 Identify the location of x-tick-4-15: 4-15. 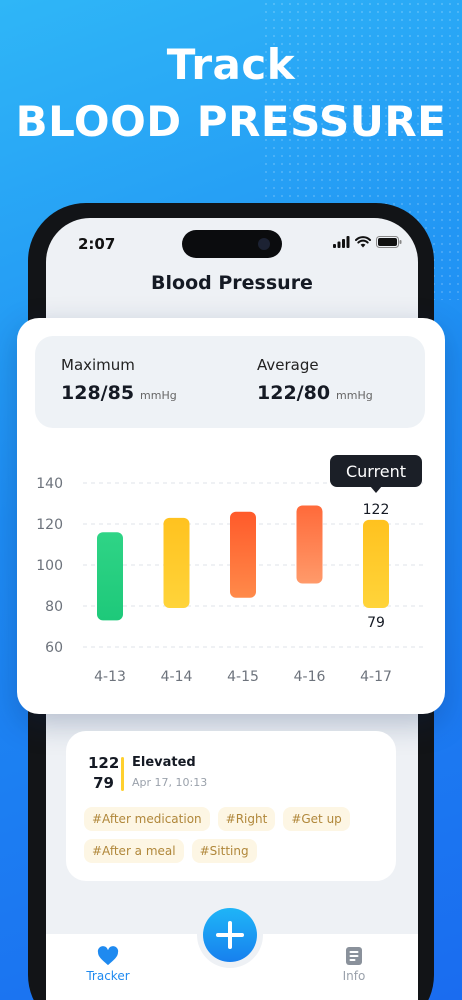
(243, 677).